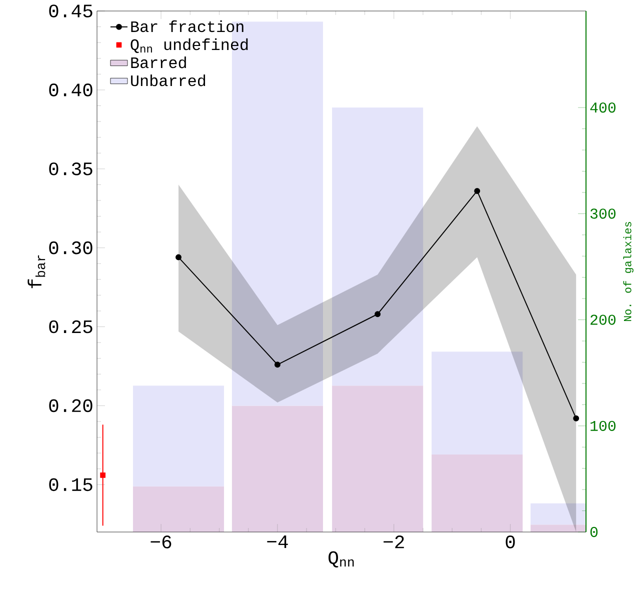 The width and height of the screenshot is (641, 597). Describe the element at coordinates (70, 90) in the screenshot. I see `y-tick-label: 0.40` at that location.